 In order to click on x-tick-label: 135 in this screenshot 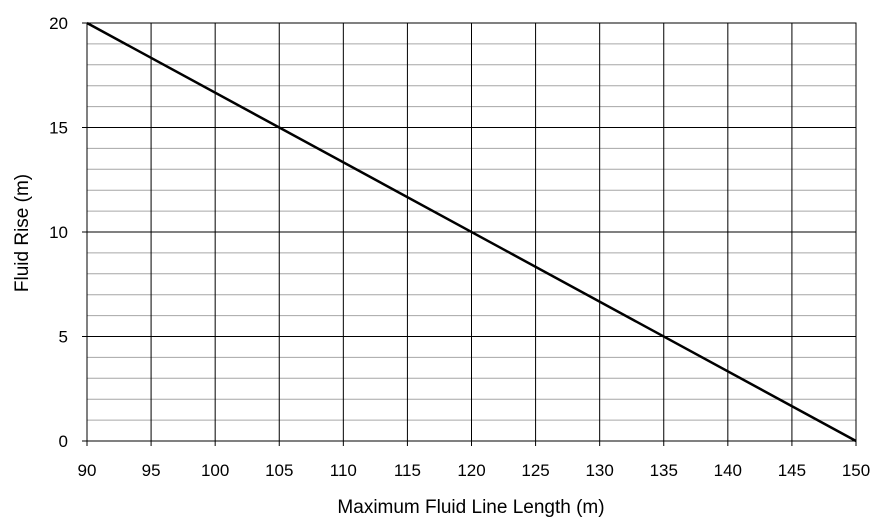, I will do `click(664, 470)`.